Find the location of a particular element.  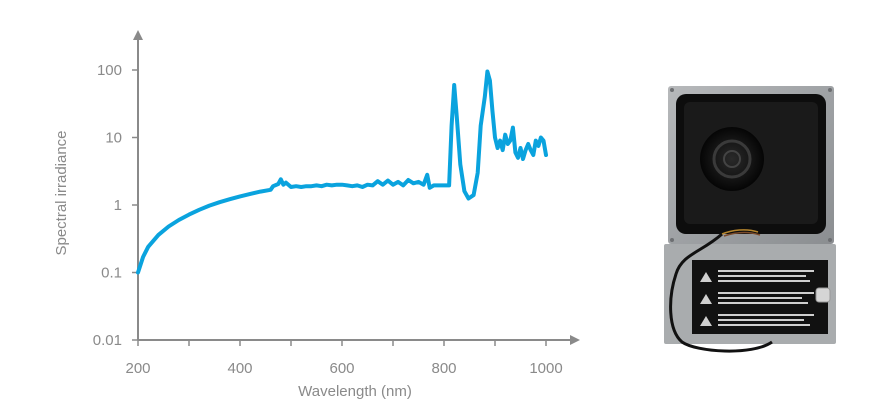

y-tick-label: 0.1 is located at coordinates (111, 273).